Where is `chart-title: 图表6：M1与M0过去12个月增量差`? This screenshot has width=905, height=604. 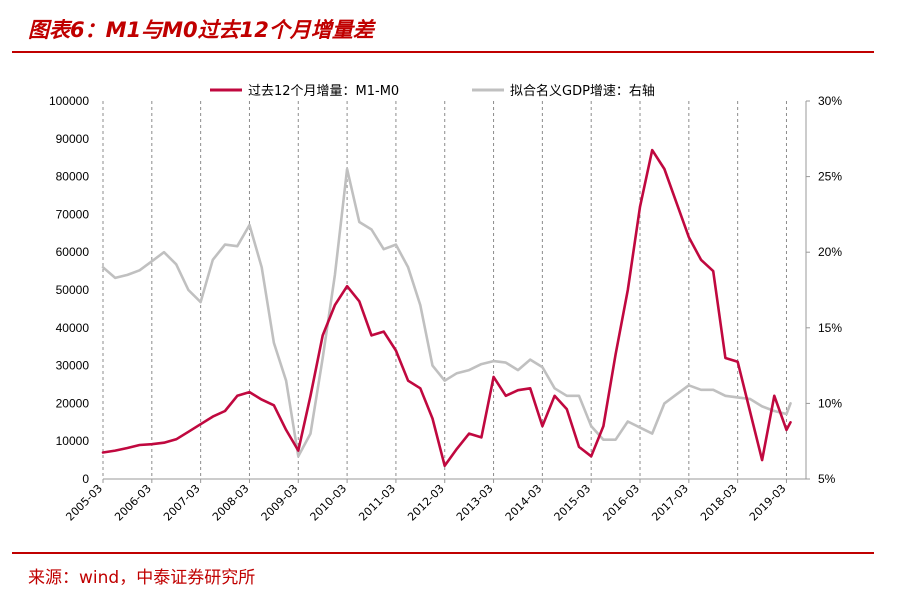 chart-title: 图表6：M1与M0过去12个月增量差 is located at coordinates (201, 30).